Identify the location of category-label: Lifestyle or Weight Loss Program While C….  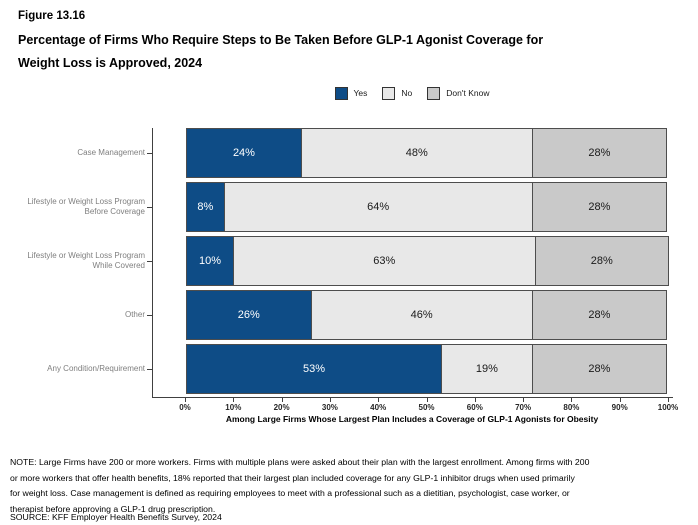
(86, 260).